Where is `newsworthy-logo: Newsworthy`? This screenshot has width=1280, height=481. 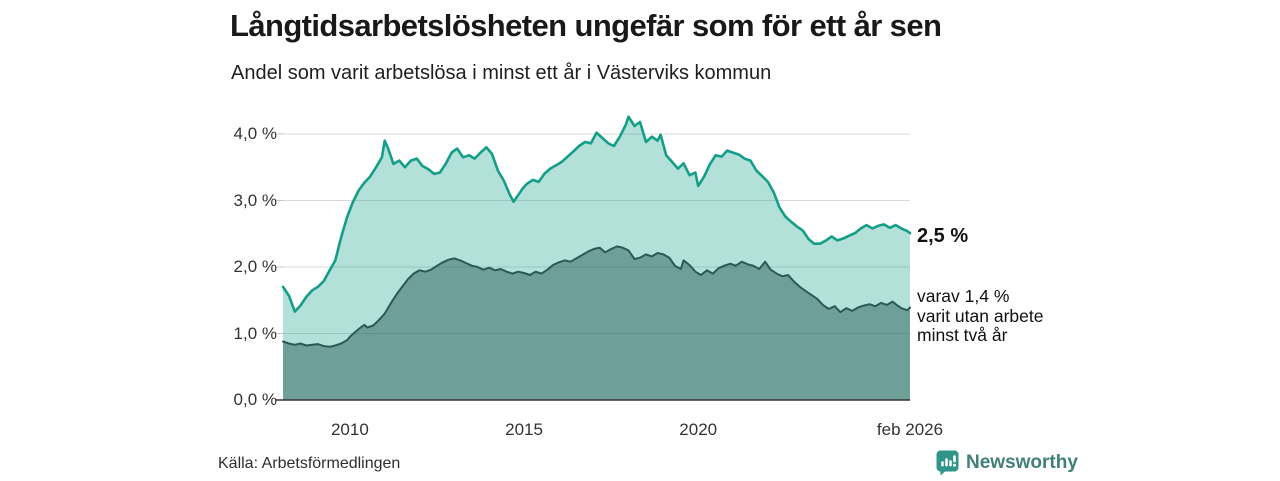
newsworthy-logo: Newsworthy is located at coordinates (1007, 463).